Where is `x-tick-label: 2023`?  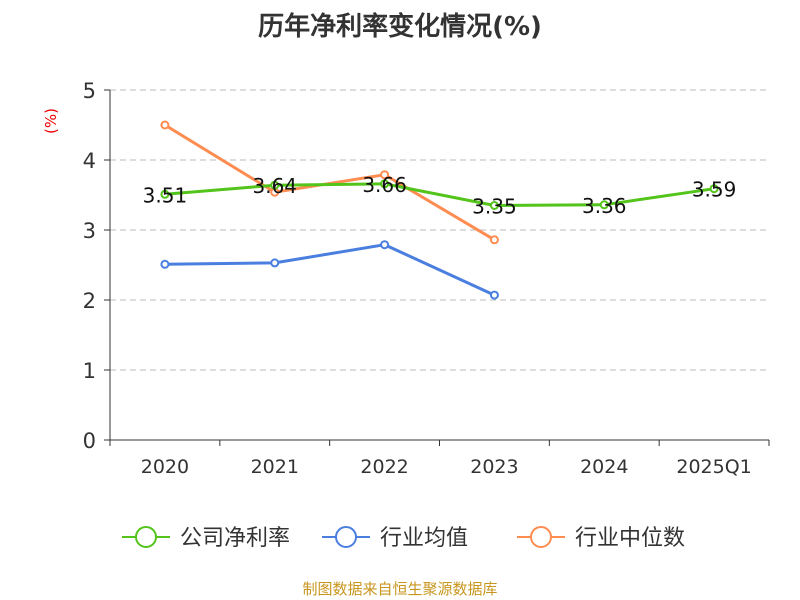
x-tick-label: 2023 is located at coordinates (494, 467).